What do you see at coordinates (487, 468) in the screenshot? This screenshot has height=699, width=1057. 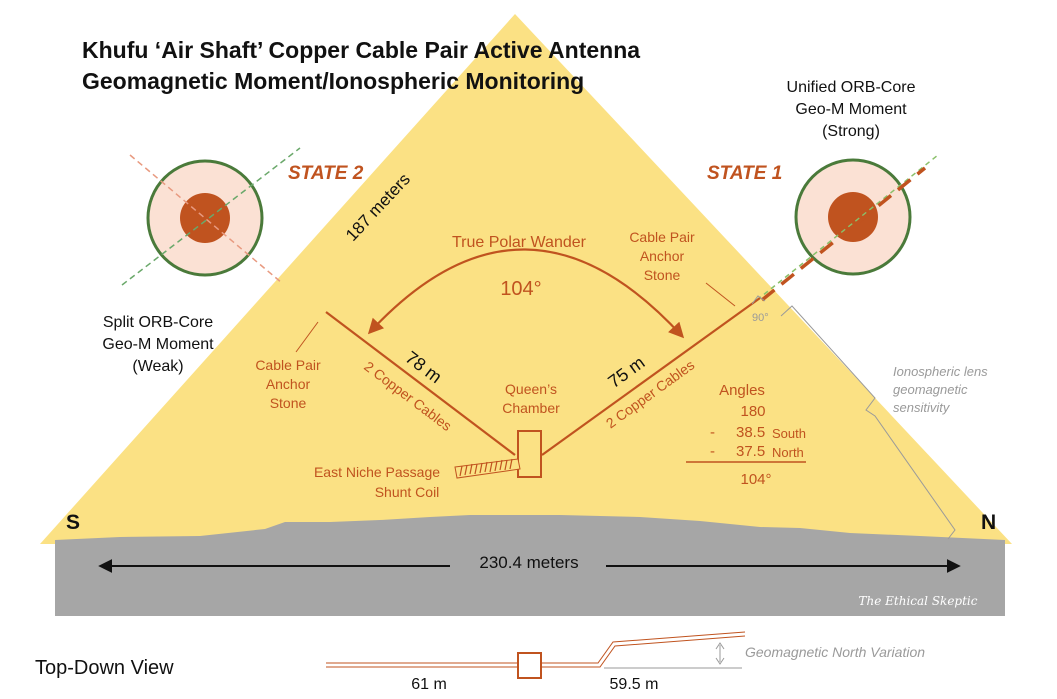 I see `shunt-coil-icon` at bounding box center [487, 468].